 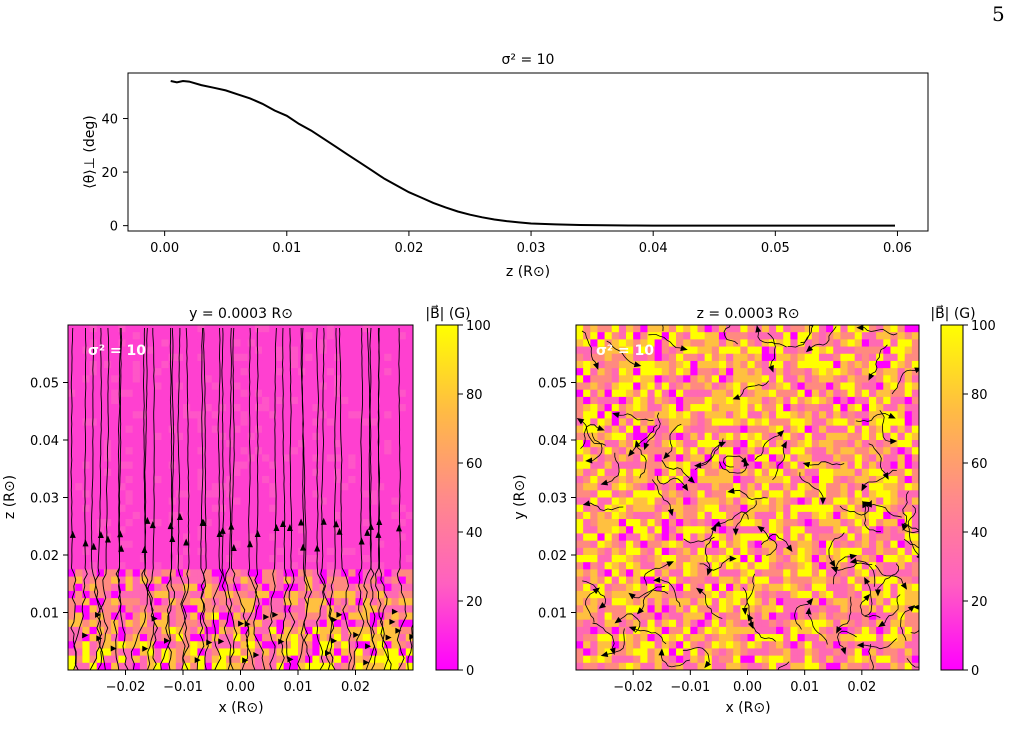 I want to click on x-tick-label: −0.02, so click(x=633, y=687).